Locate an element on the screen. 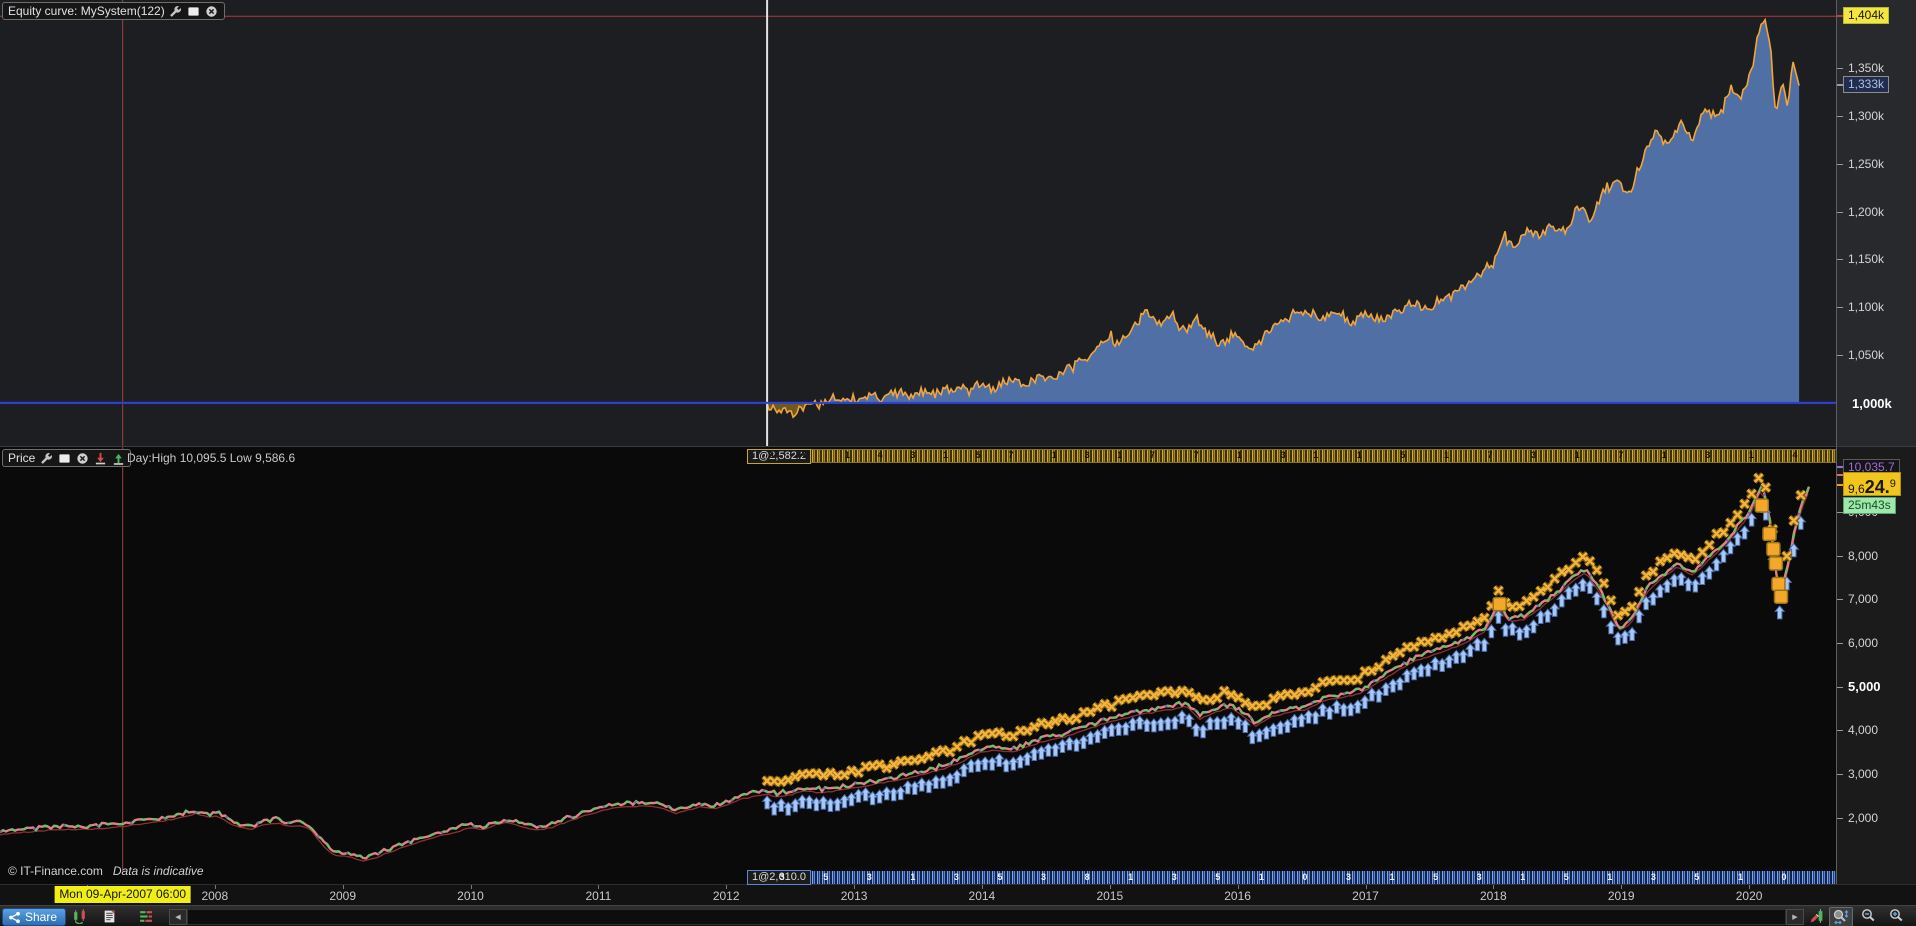  edit-chart-icon is located at coordinates (1816, 916).